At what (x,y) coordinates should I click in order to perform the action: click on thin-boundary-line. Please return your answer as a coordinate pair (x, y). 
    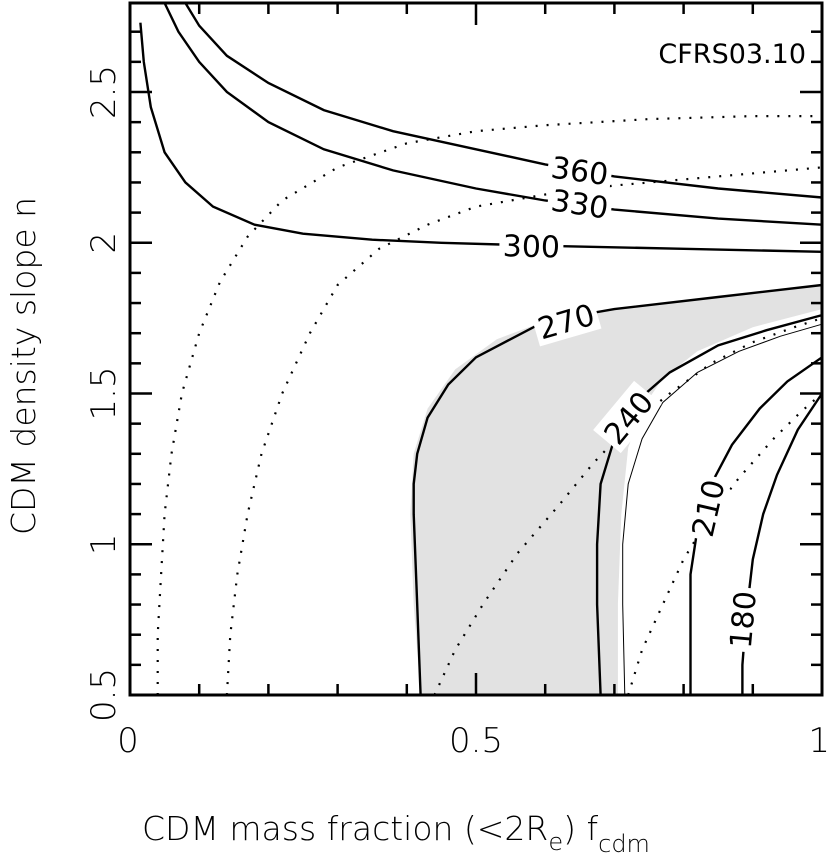
    Looking at the image, I should click on (722, 509).